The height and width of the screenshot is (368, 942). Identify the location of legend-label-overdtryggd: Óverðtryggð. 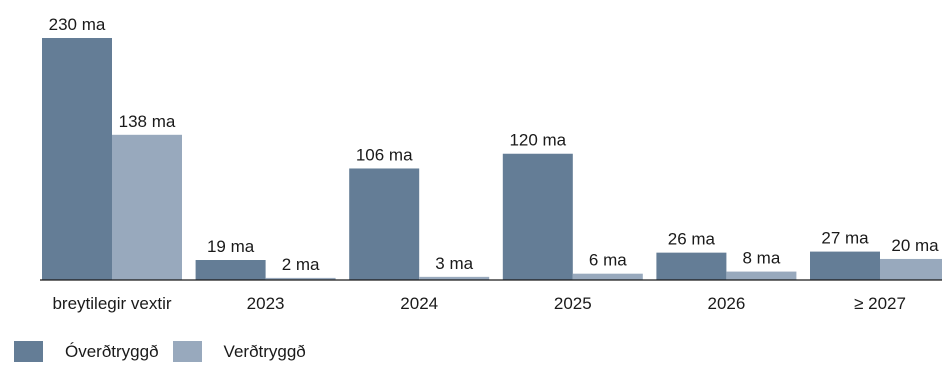
(112, 351).